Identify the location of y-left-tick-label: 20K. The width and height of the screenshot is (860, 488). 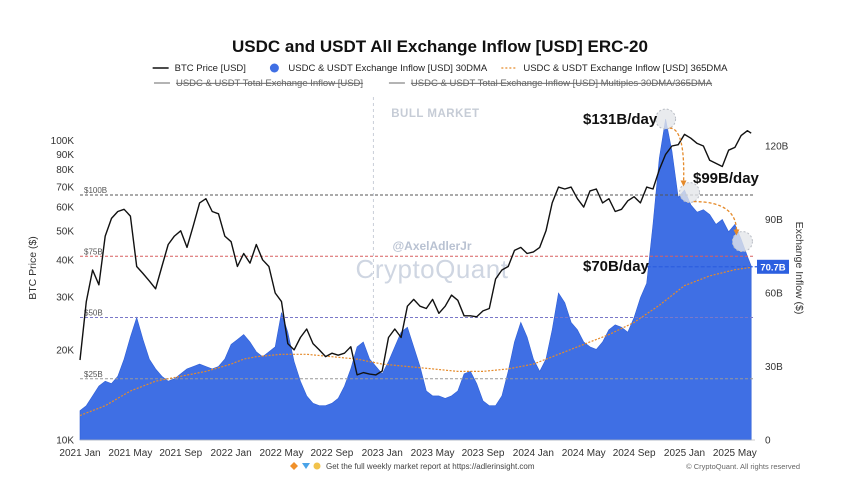
(65, 350).